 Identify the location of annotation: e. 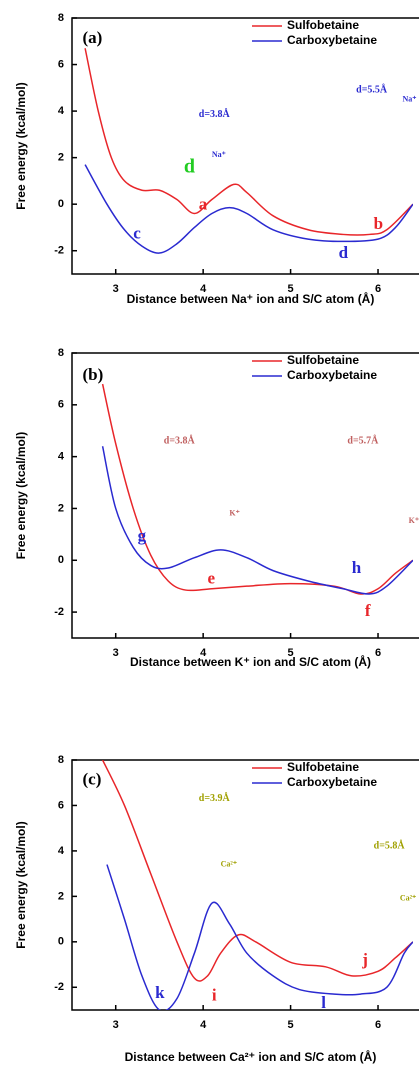
(212, 578).